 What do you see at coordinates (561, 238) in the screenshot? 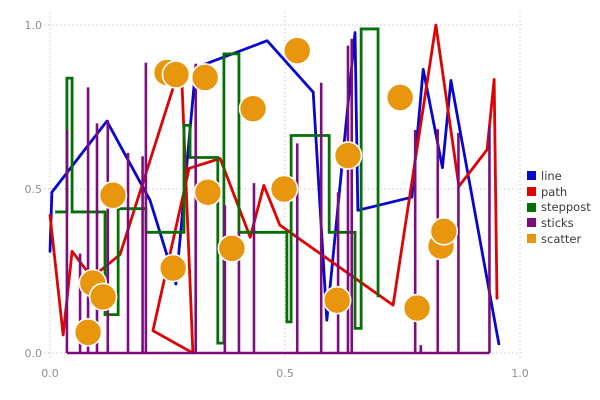
I see `legend-label: scatter` at bounding box center [561, 238].